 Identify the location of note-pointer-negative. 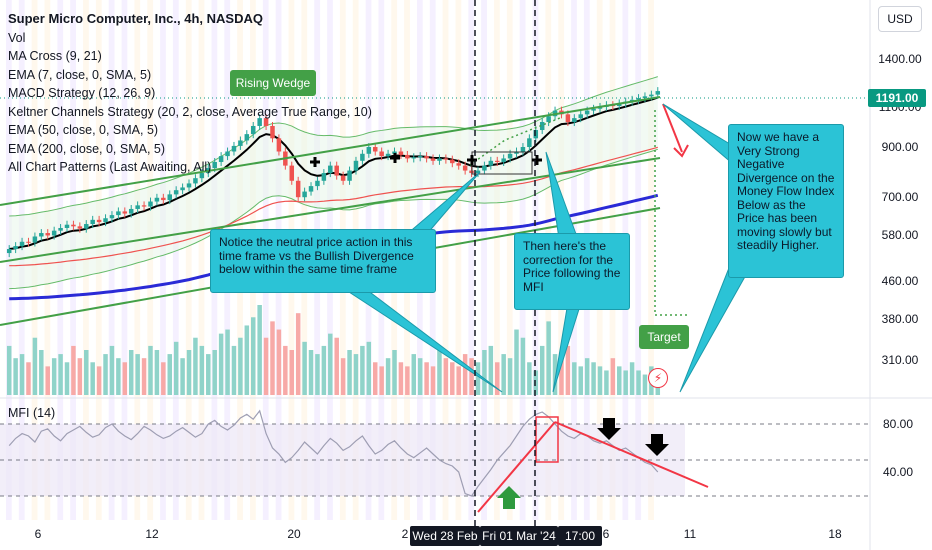
(701, 137).